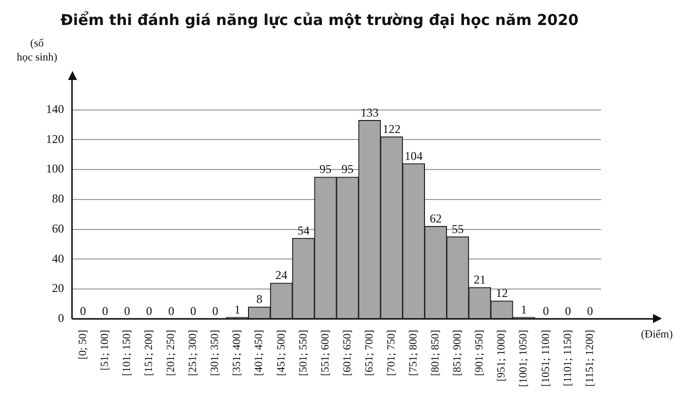 This screenshot has height=398, width=699. What do you see at coordinates (58, 258) in the screenshot?
I see `y-tick-label: 40` at bounding box center [58, 258].